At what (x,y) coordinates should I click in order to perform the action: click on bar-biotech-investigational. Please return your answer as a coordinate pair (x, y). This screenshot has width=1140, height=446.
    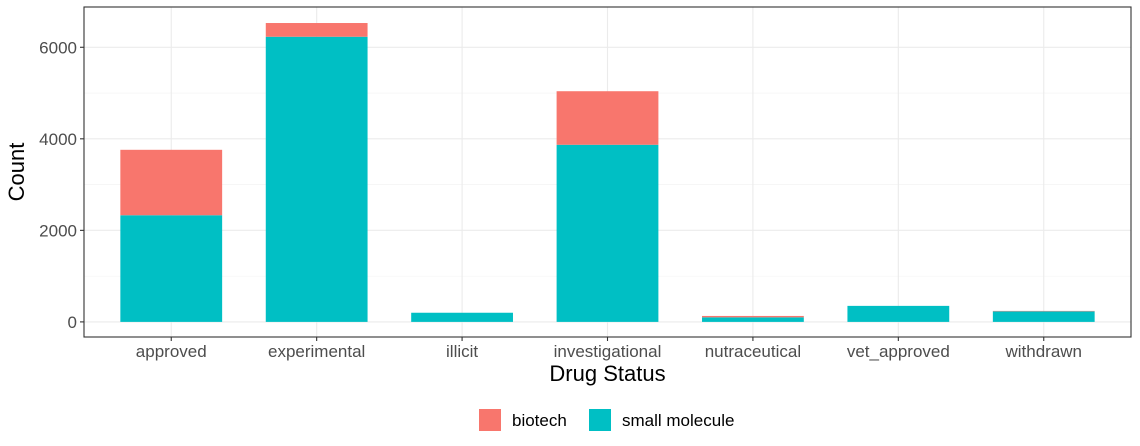
    Looking at the image, I should click on (607, 118).